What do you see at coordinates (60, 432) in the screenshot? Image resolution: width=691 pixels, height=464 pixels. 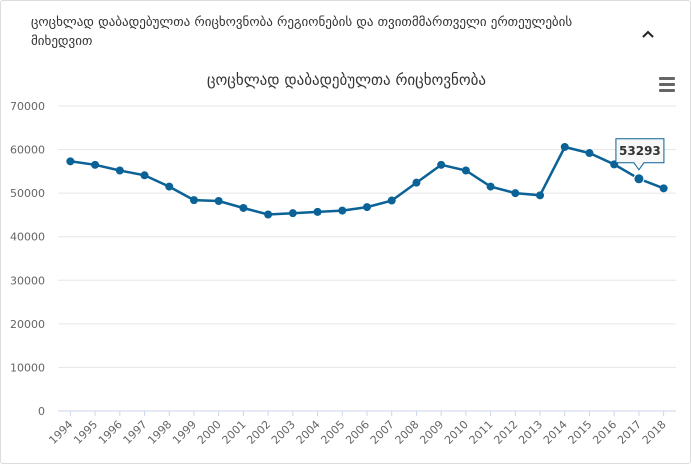 I see `x-tick-label: 1994` at bounding box center [60, 432].